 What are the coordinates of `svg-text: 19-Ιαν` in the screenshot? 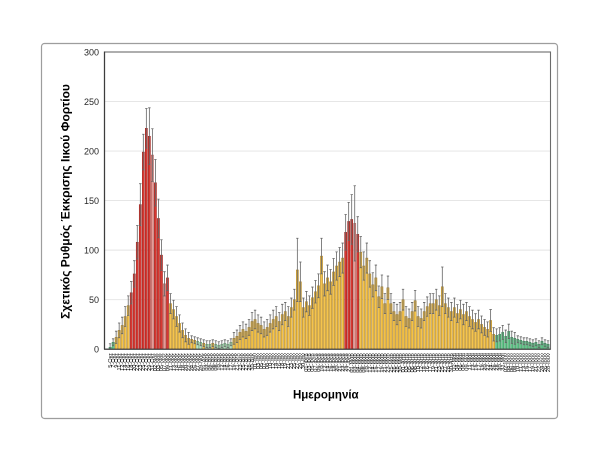 It's located at (286, 361).